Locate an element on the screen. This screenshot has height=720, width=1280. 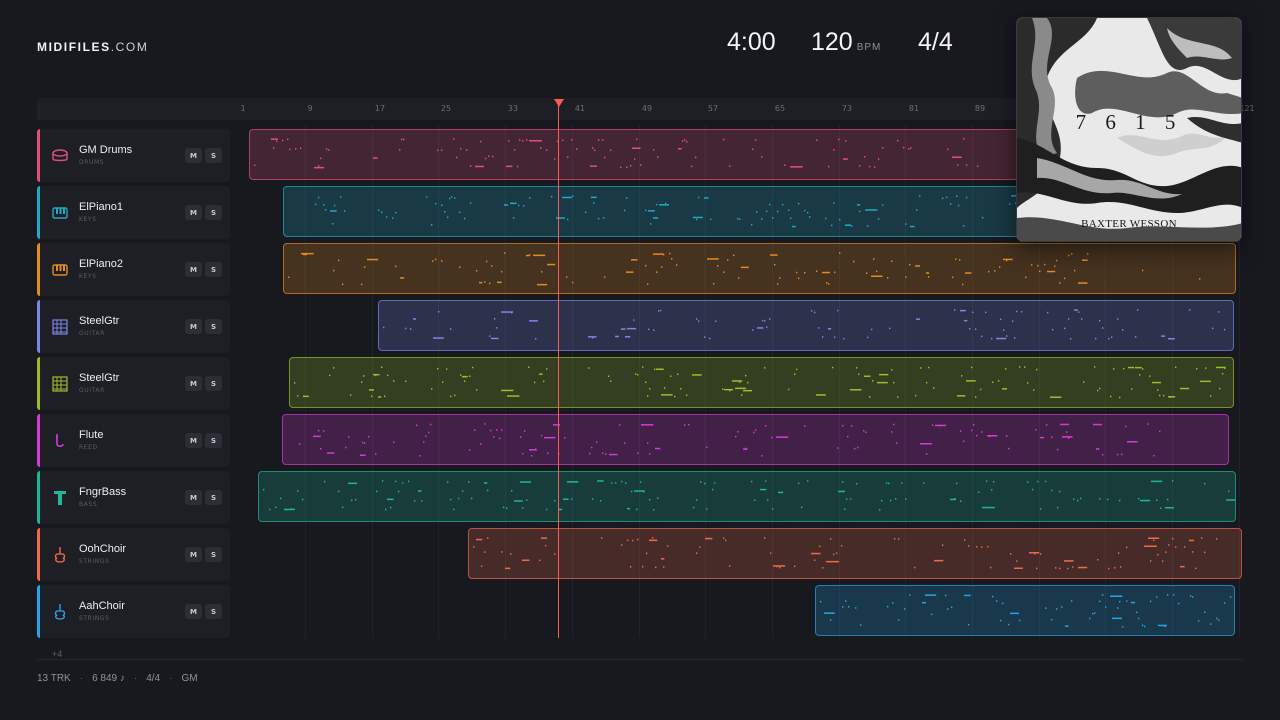
keyboard-icon is located at coordinates (60, 270).